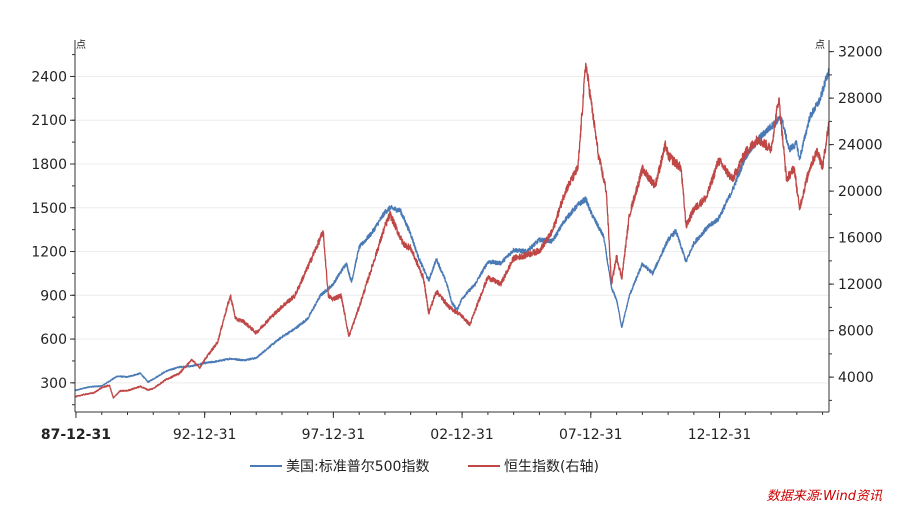 The image size is (904, 508). Describe the element at coordinates (334, 435) in the screenshot. I see `x-tick-label-2: 97-12-31` at that location.